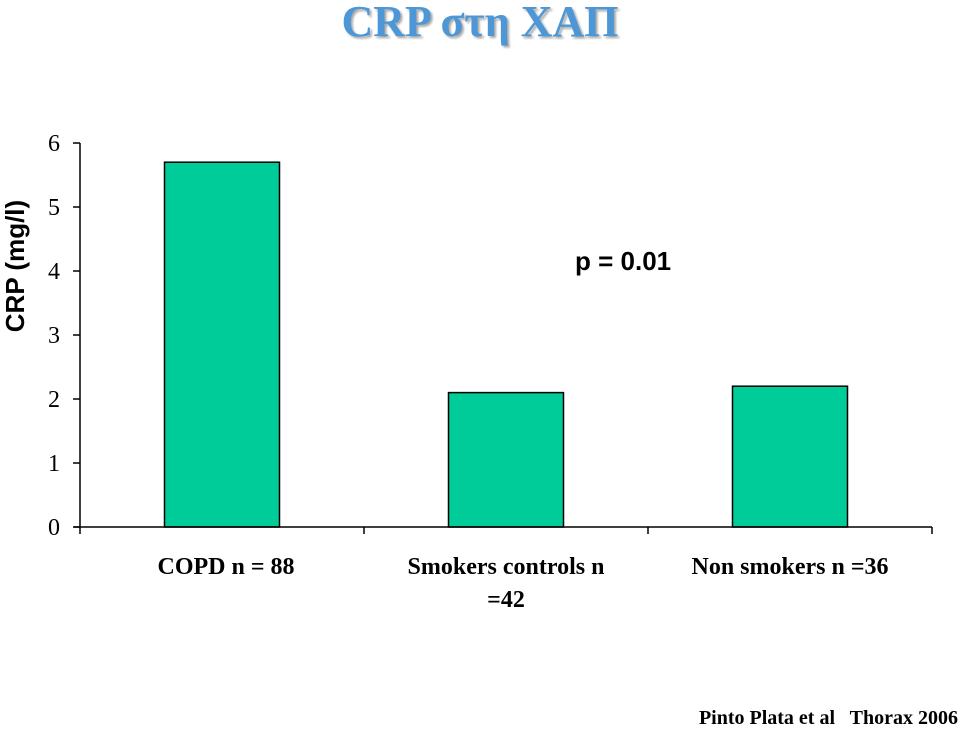 The height and width of the screenshot is (731, 960). Describe the element at coordinates (506, 583) in the screenshot. I see `x-tick-label: Smokers controls n =42` at that location.